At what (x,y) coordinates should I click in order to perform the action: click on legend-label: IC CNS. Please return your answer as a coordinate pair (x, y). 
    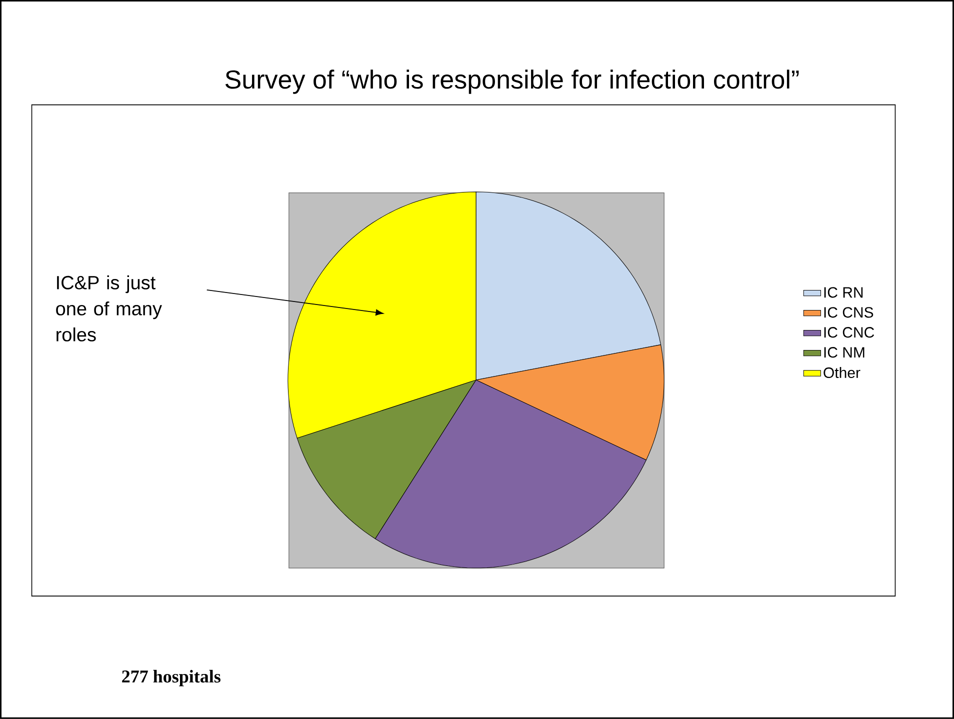
    Looking at the image, I should click on (849, 312).